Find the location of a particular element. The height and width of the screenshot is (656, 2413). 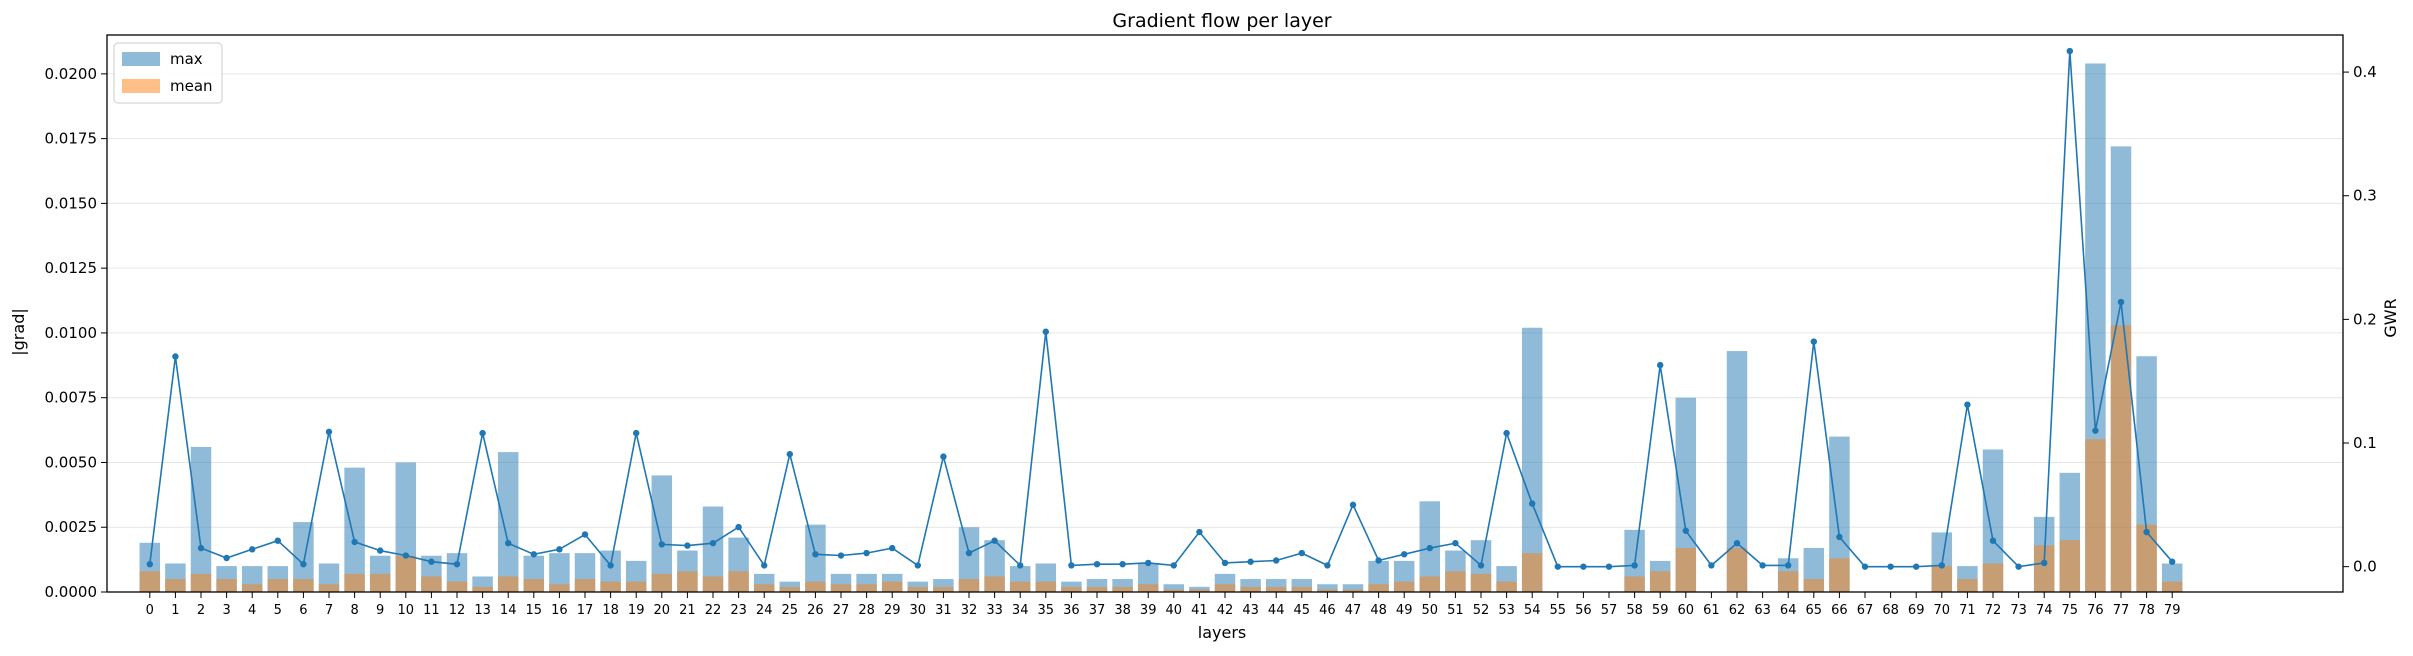

y2-tick-label: 0.4 is located at coordinates (2365, 72).